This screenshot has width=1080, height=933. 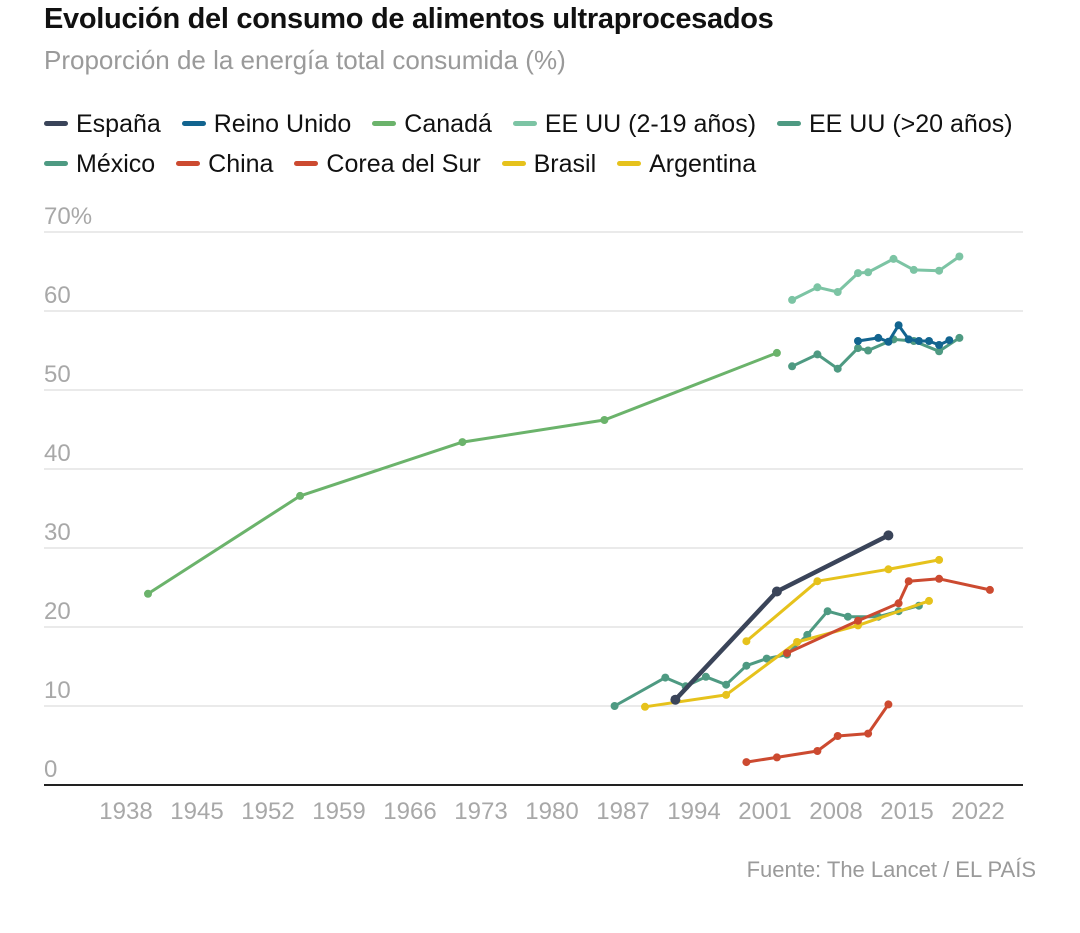 What do you see at coordinates (764, 811) in the screenshot?
I see `x-tick-label: 2001` at bounding box center [764, 811].